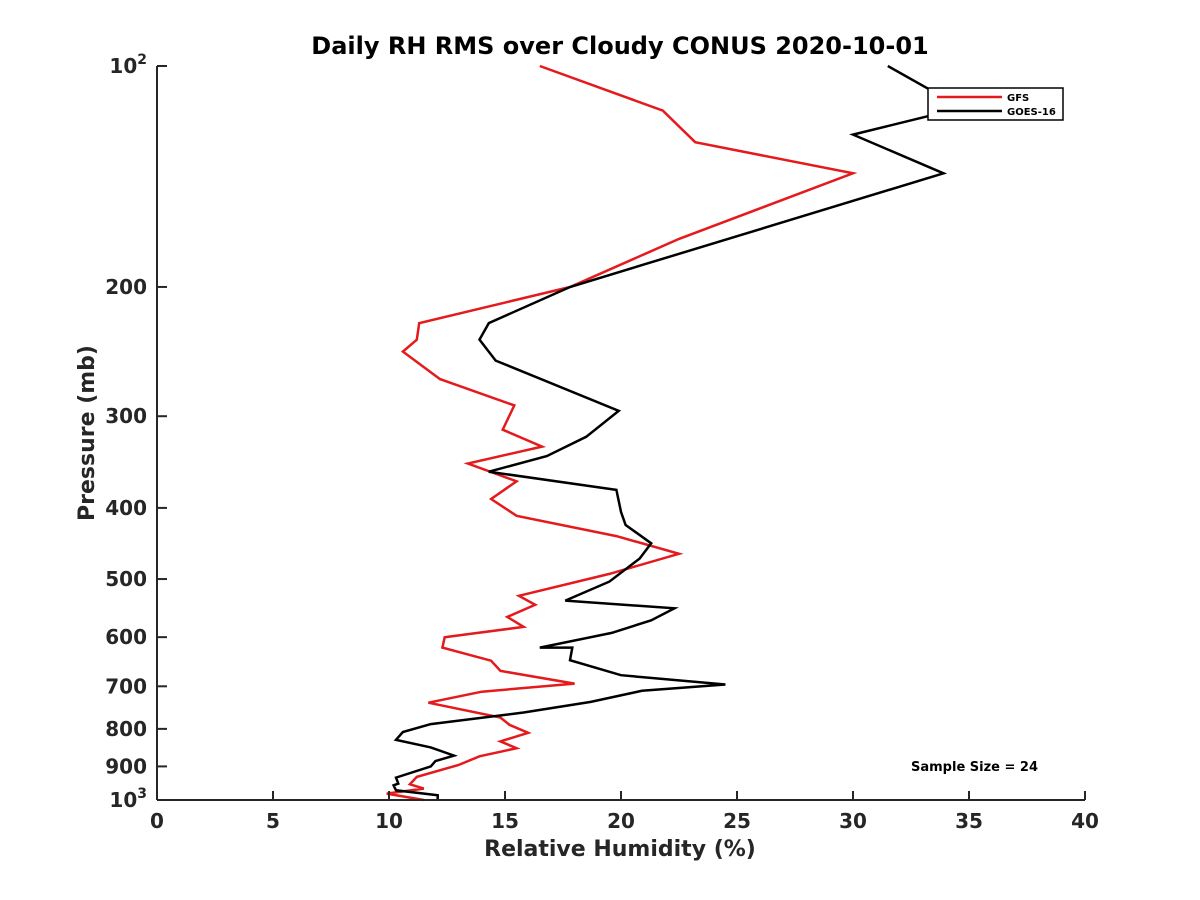 Image resolution: width=1200 pixels, height=900 pixels. What do you see at coordinates (126, 287) in the screenshot?
I see `y-tick-label: 200` at bounding box center [126, 287].